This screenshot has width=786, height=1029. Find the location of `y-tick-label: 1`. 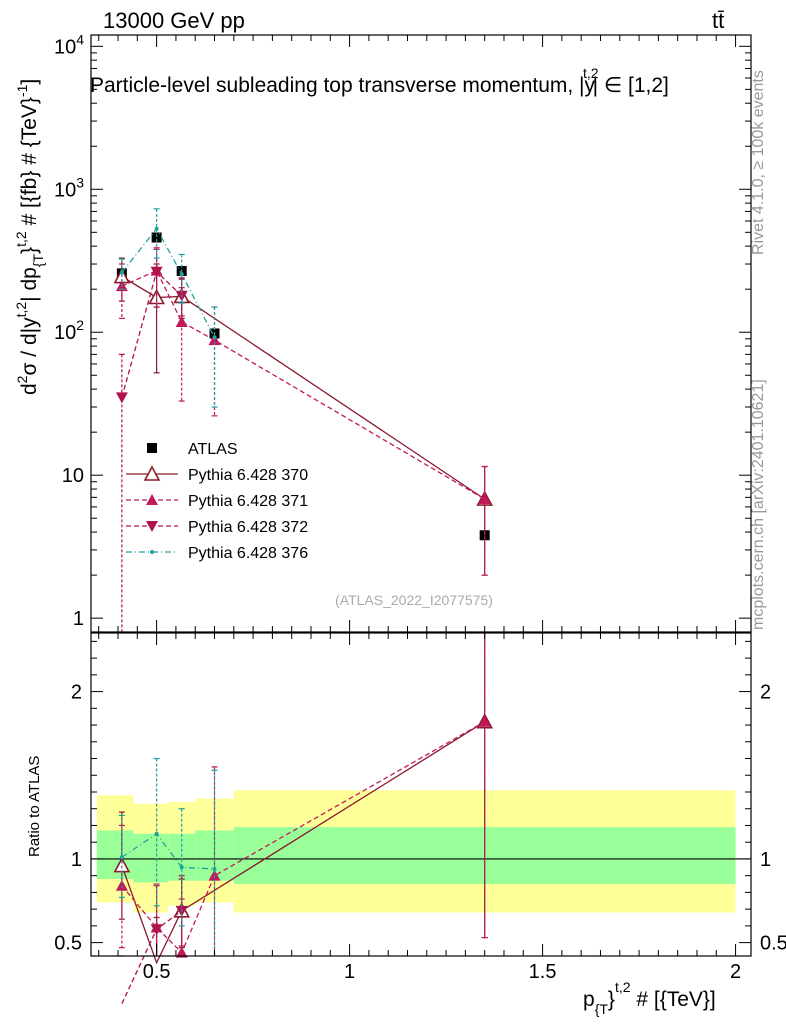

y-tick-label: 1 is located at coordinates (78, 619).